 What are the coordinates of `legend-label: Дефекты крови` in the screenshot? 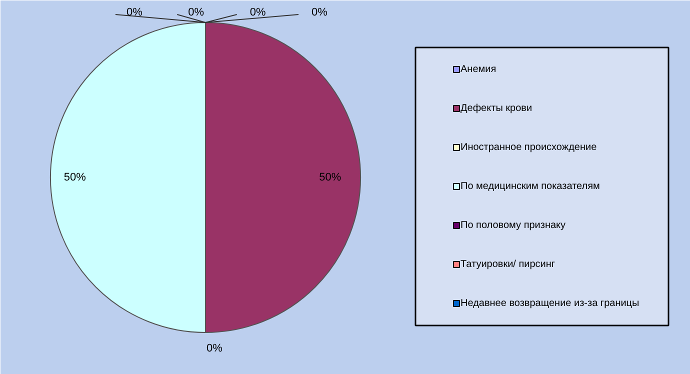 It's located at (496, 108).